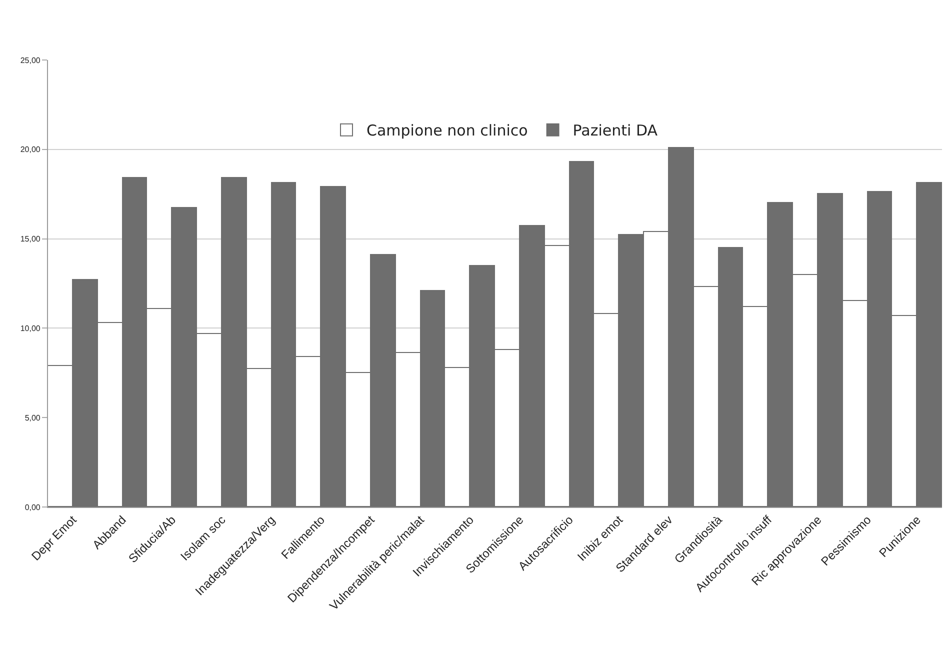 The width and height of the screenshot is (946, 657). I want to click on y-tick-label: 15,00, so click(30, 239).